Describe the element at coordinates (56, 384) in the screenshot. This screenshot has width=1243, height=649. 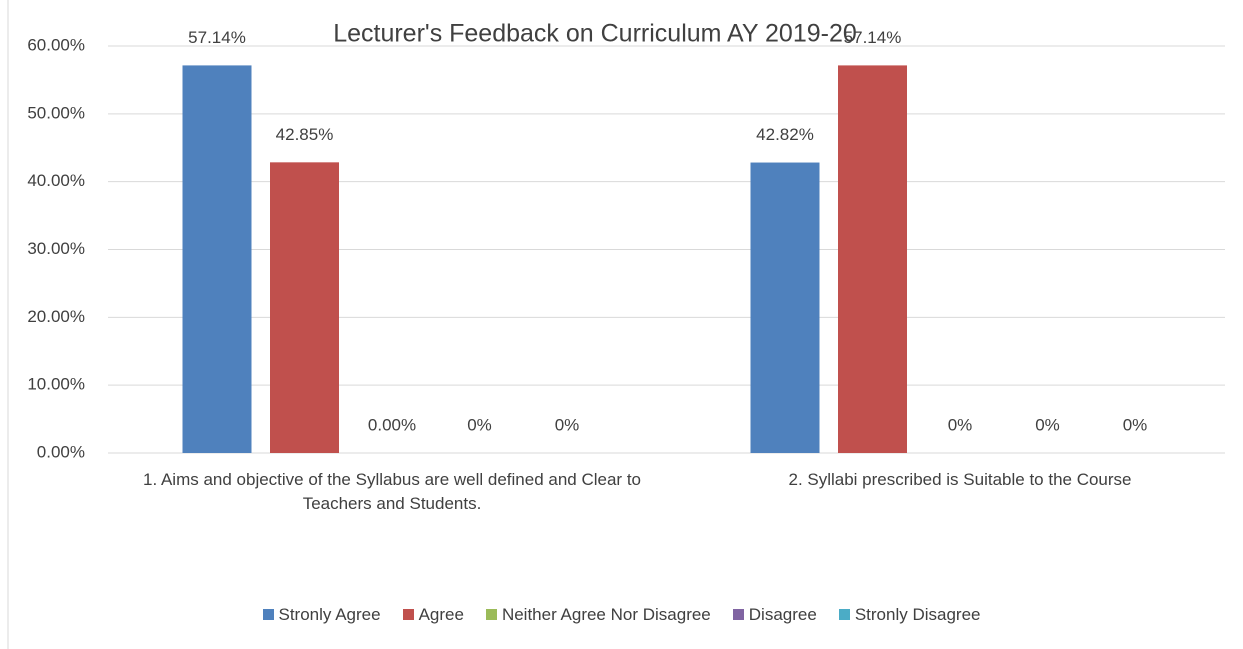
I see `y-tick-label: 10.00%` at that location.